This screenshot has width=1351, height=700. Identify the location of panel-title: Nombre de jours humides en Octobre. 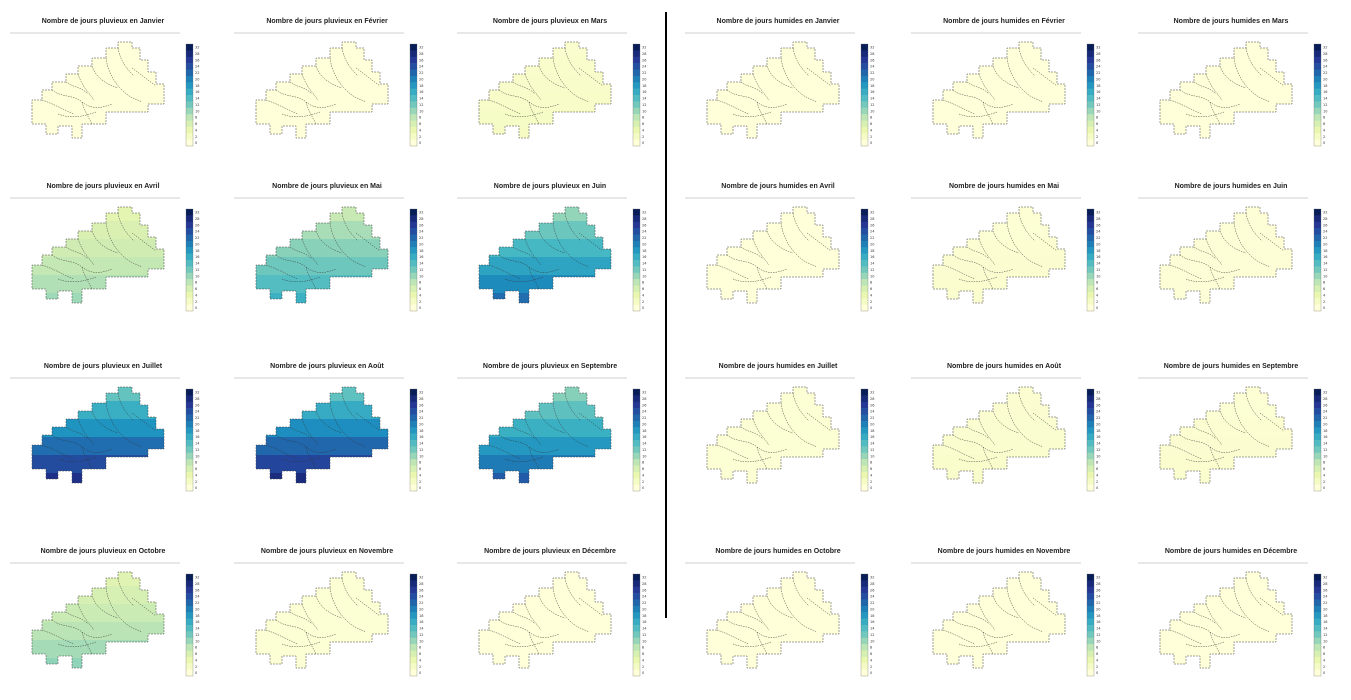
(778, 551).